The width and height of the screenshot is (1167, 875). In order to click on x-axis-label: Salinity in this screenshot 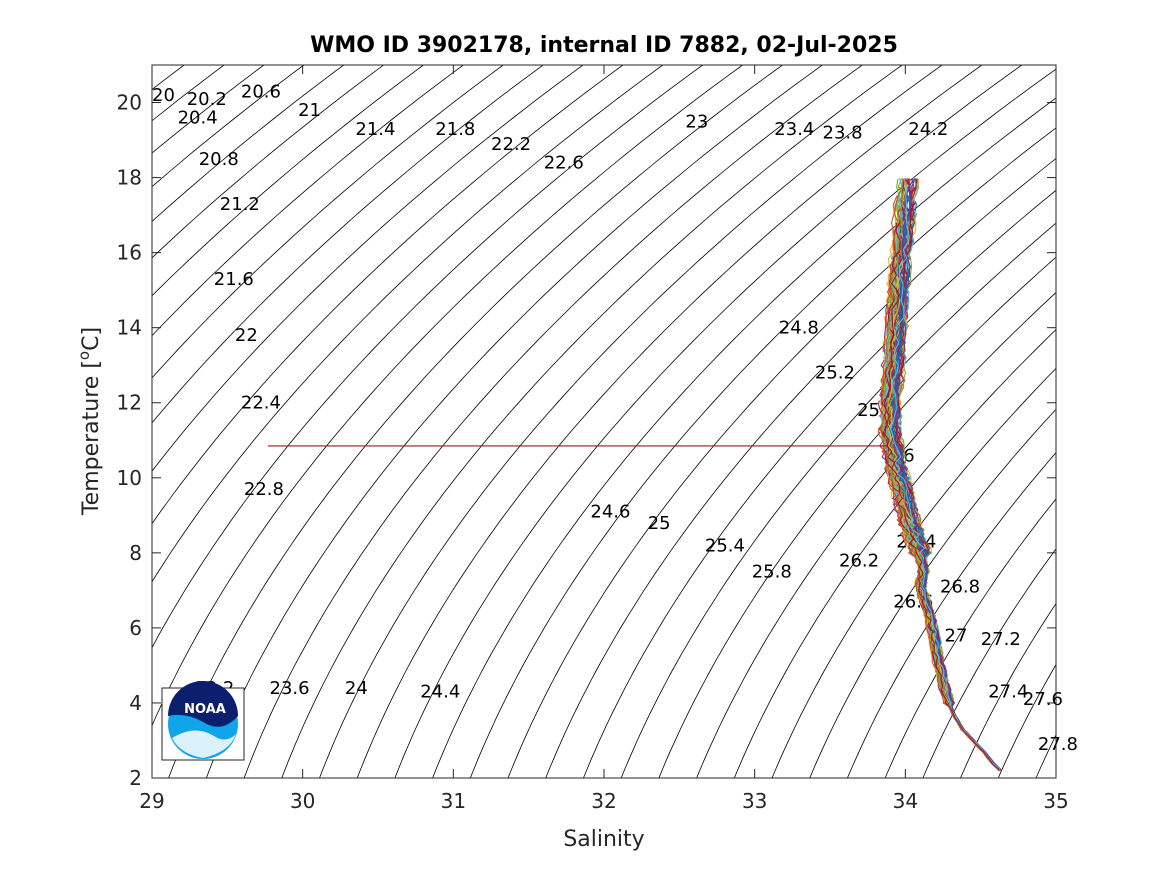, I will do `click(603, 839)`.